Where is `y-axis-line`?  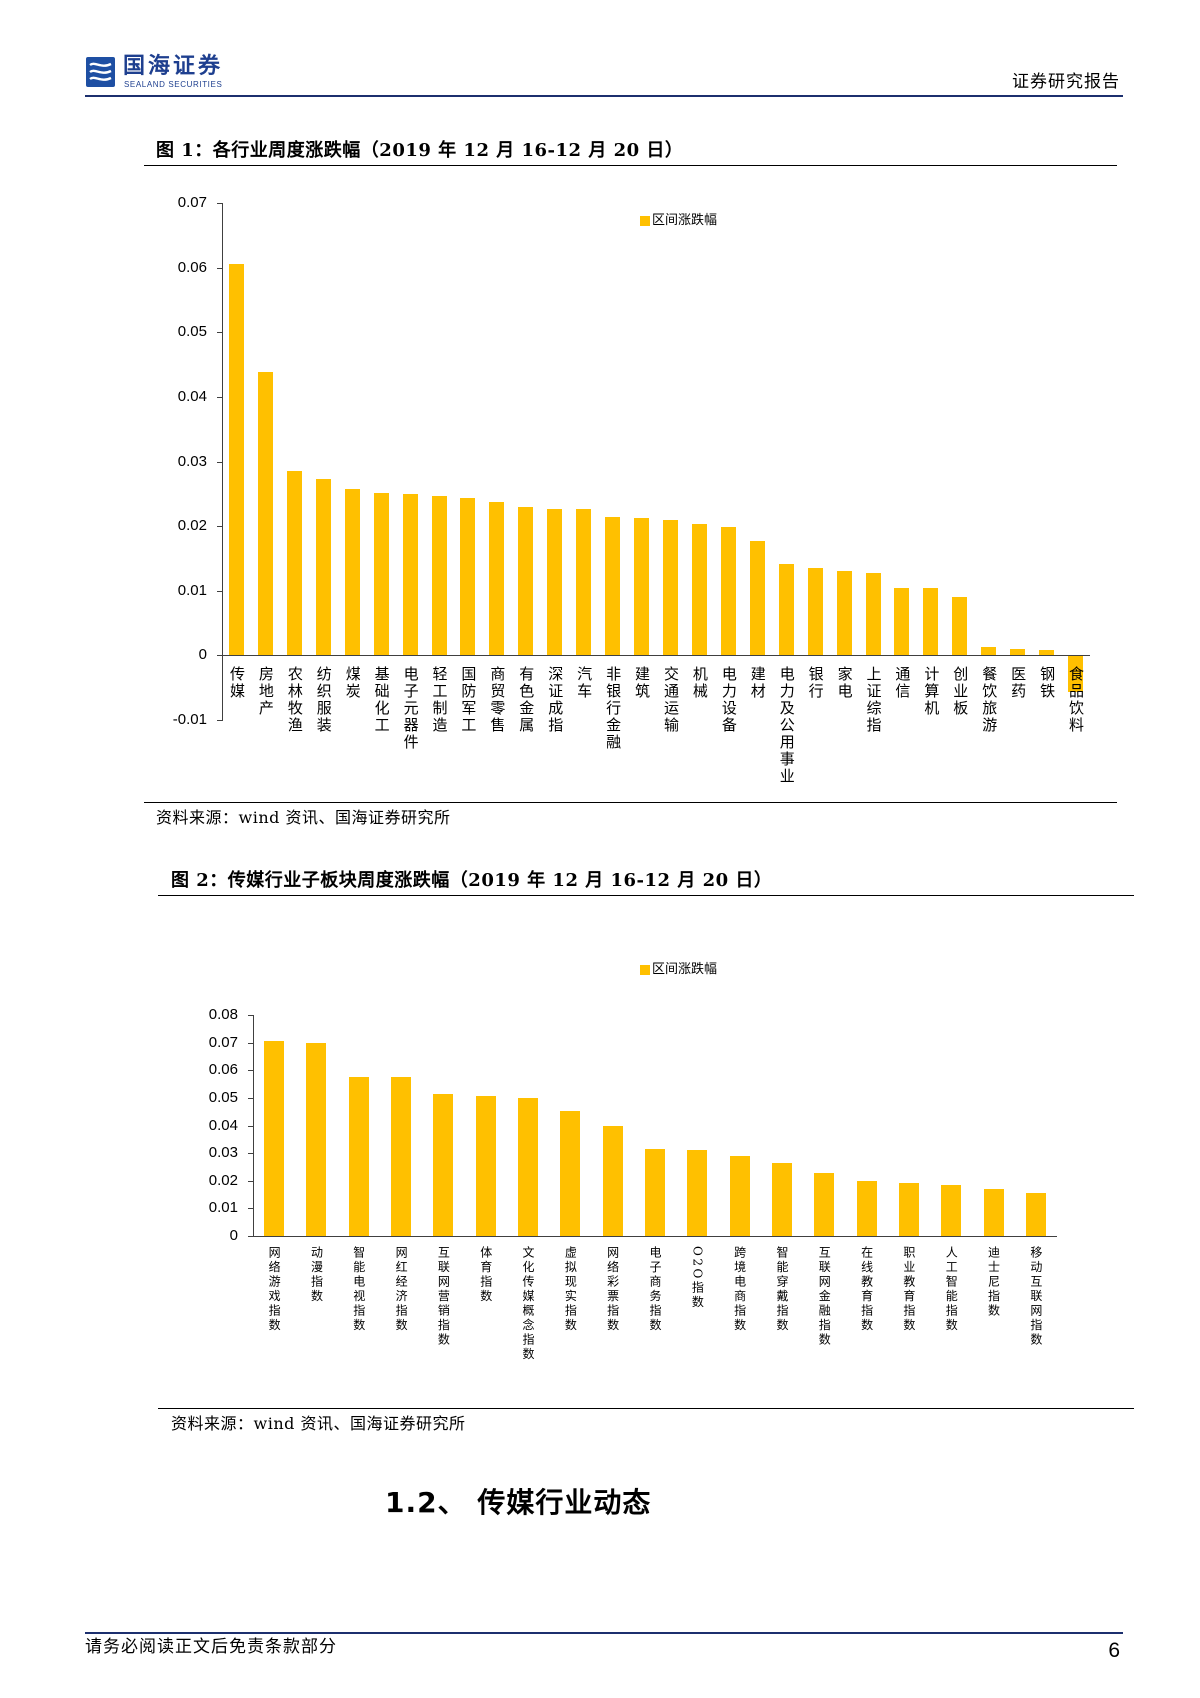
y-axis-line is located at coordinates (222, 462).